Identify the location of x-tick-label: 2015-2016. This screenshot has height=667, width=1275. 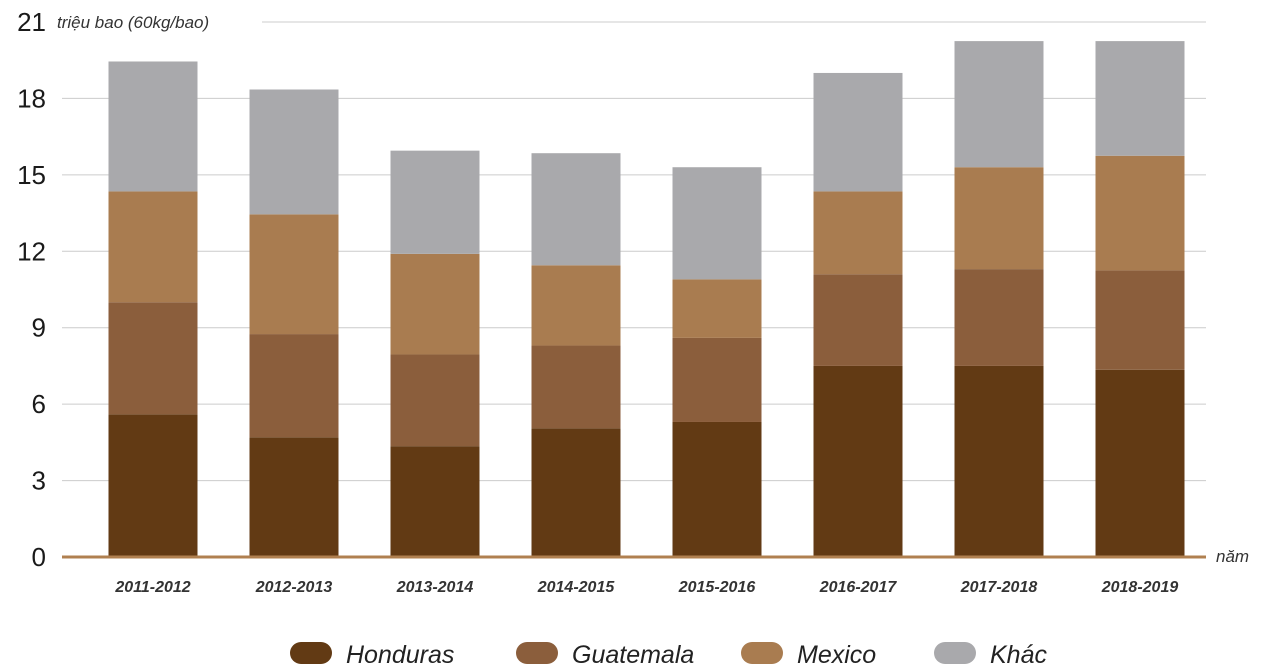
(717, 587).